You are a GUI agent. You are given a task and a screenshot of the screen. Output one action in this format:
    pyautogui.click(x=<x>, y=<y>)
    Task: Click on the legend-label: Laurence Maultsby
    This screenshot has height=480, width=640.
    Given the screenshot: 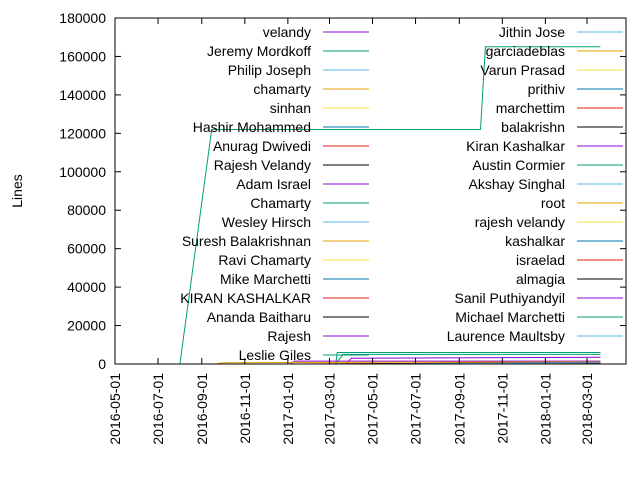 What is the action you would take?
    pyautogui.click(x=506, y=336)
    